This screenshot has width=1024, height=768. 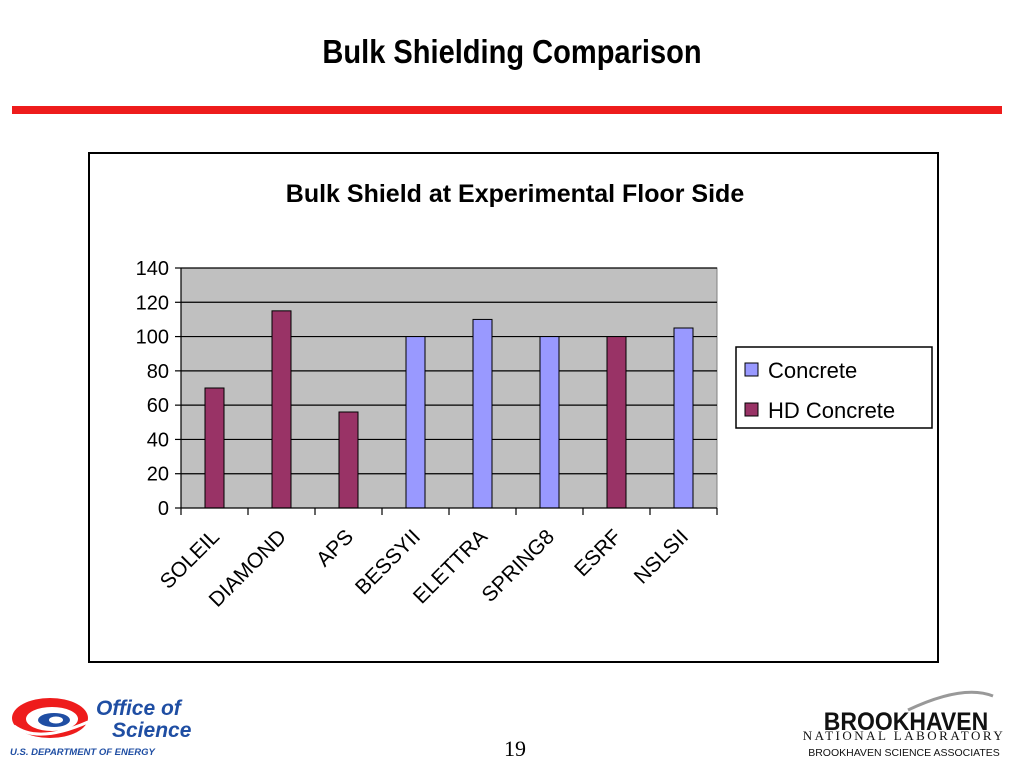 I want to click on gridlines, so click(x=449, y=371).